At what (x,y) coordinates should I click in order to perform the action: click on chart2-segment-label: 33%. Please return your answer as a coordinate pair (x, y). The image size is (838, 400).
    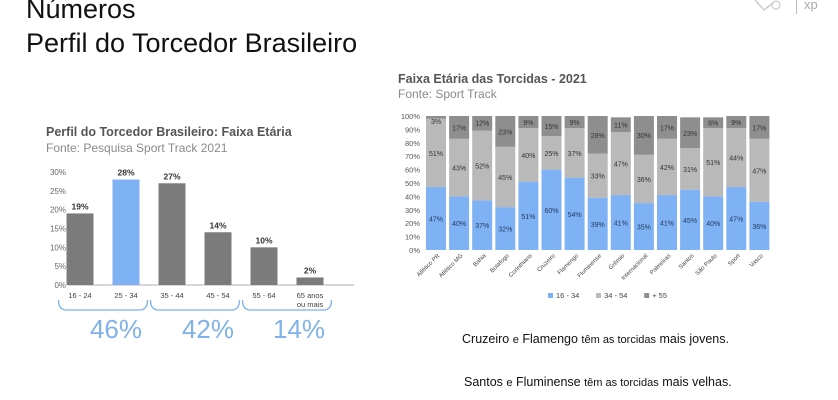
    Looking at the image, I should click on (598, 177).